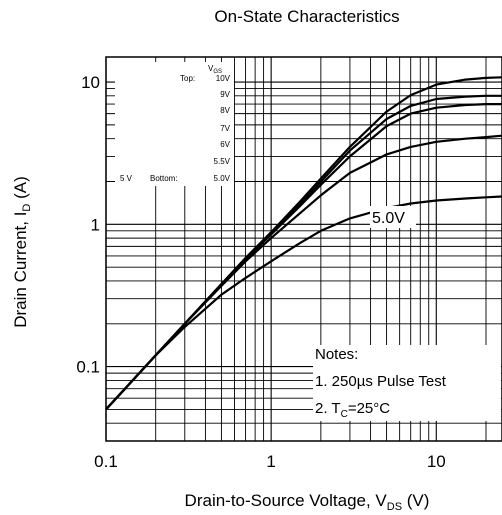 This screenshot has width=502, height=515. Describe the element at coordinates (95, 224) in the screenshot. I see `y-tick-label: 1` at that location.